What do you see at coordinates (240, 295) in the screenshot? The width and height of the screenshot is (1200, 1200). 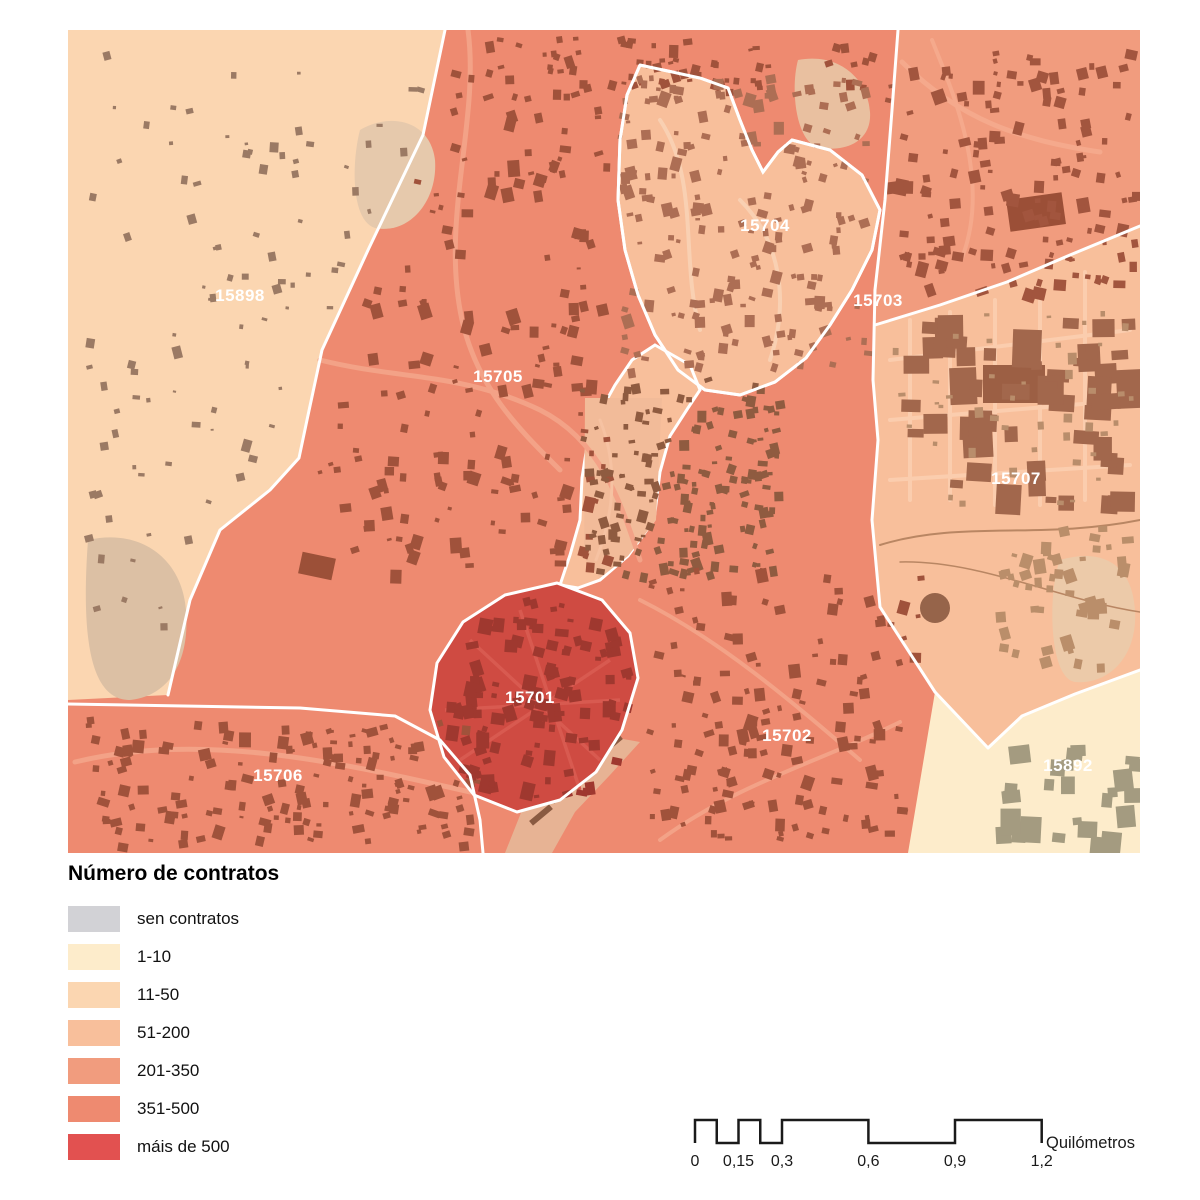 I see `district-label-15898: 15898` at bounding box center [240, 295].